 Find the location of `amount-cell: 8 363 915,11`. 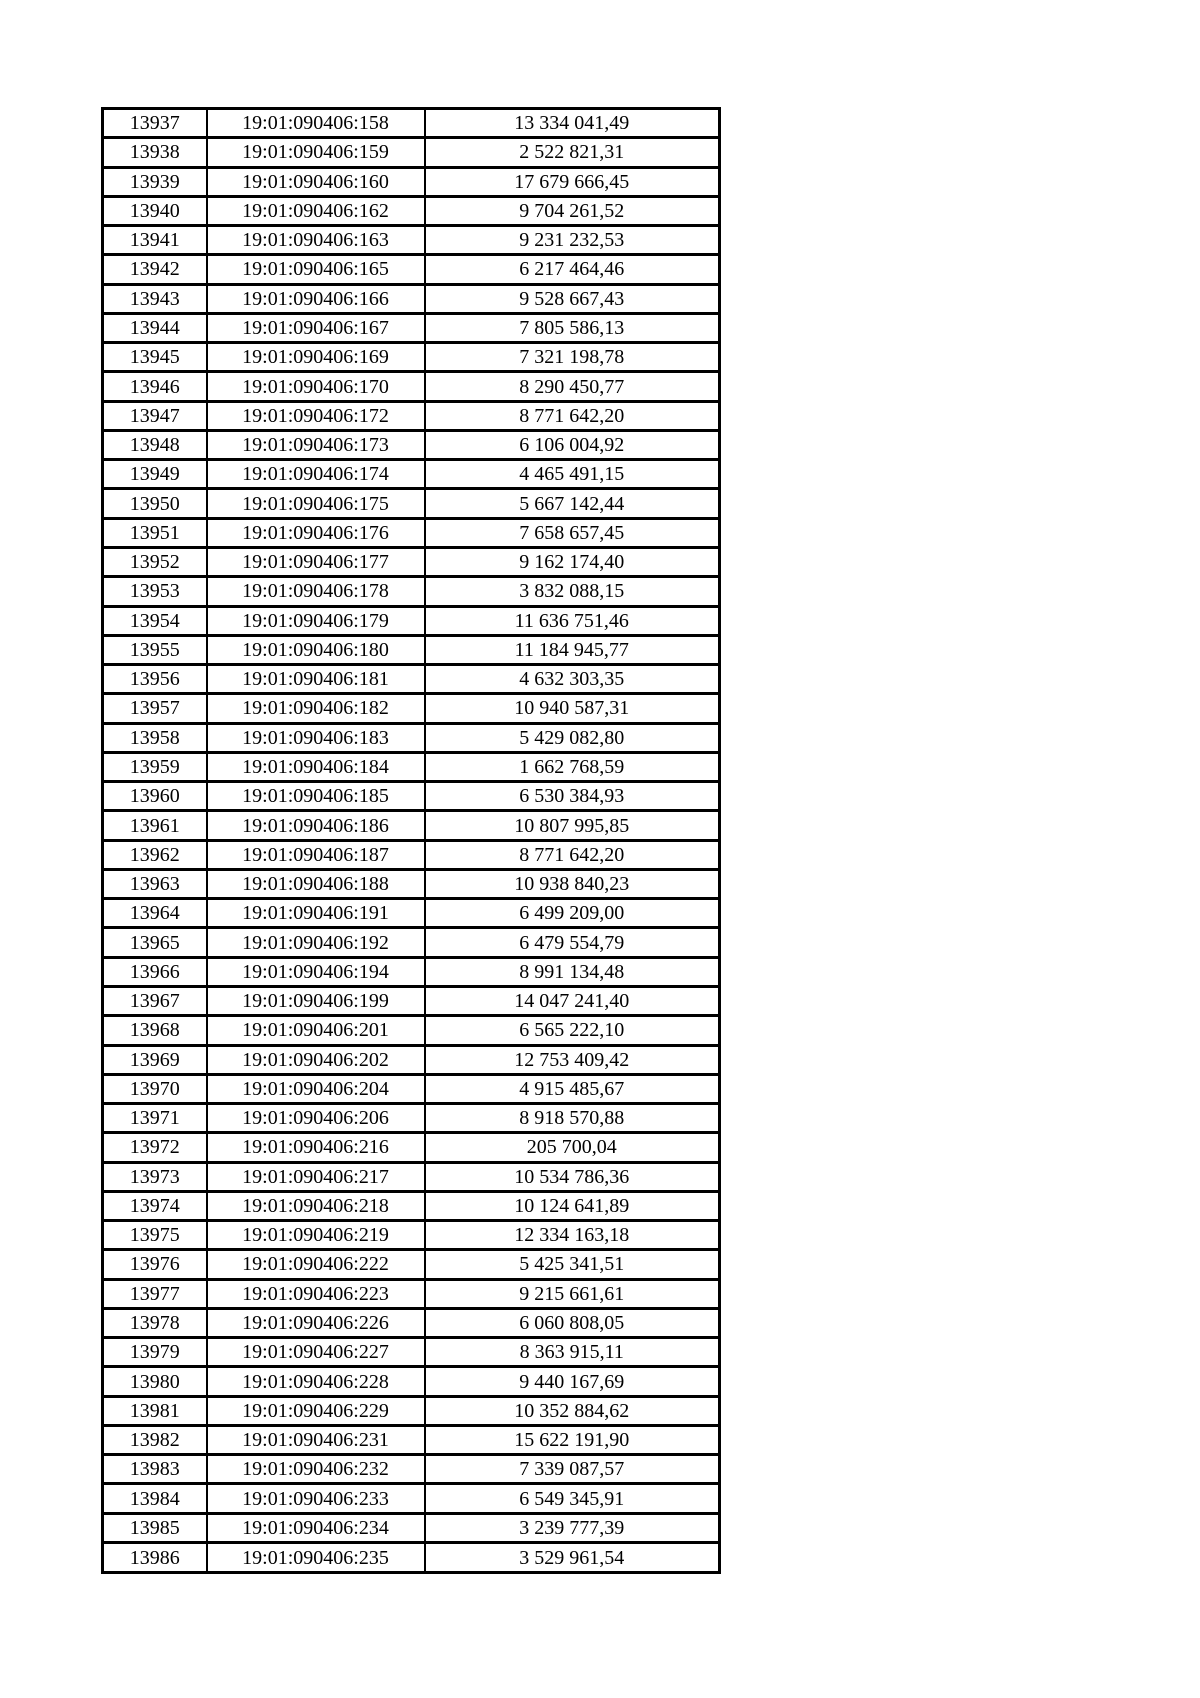

amount-cell: 8 363 915,11 is located at coordinates (572, 1352).